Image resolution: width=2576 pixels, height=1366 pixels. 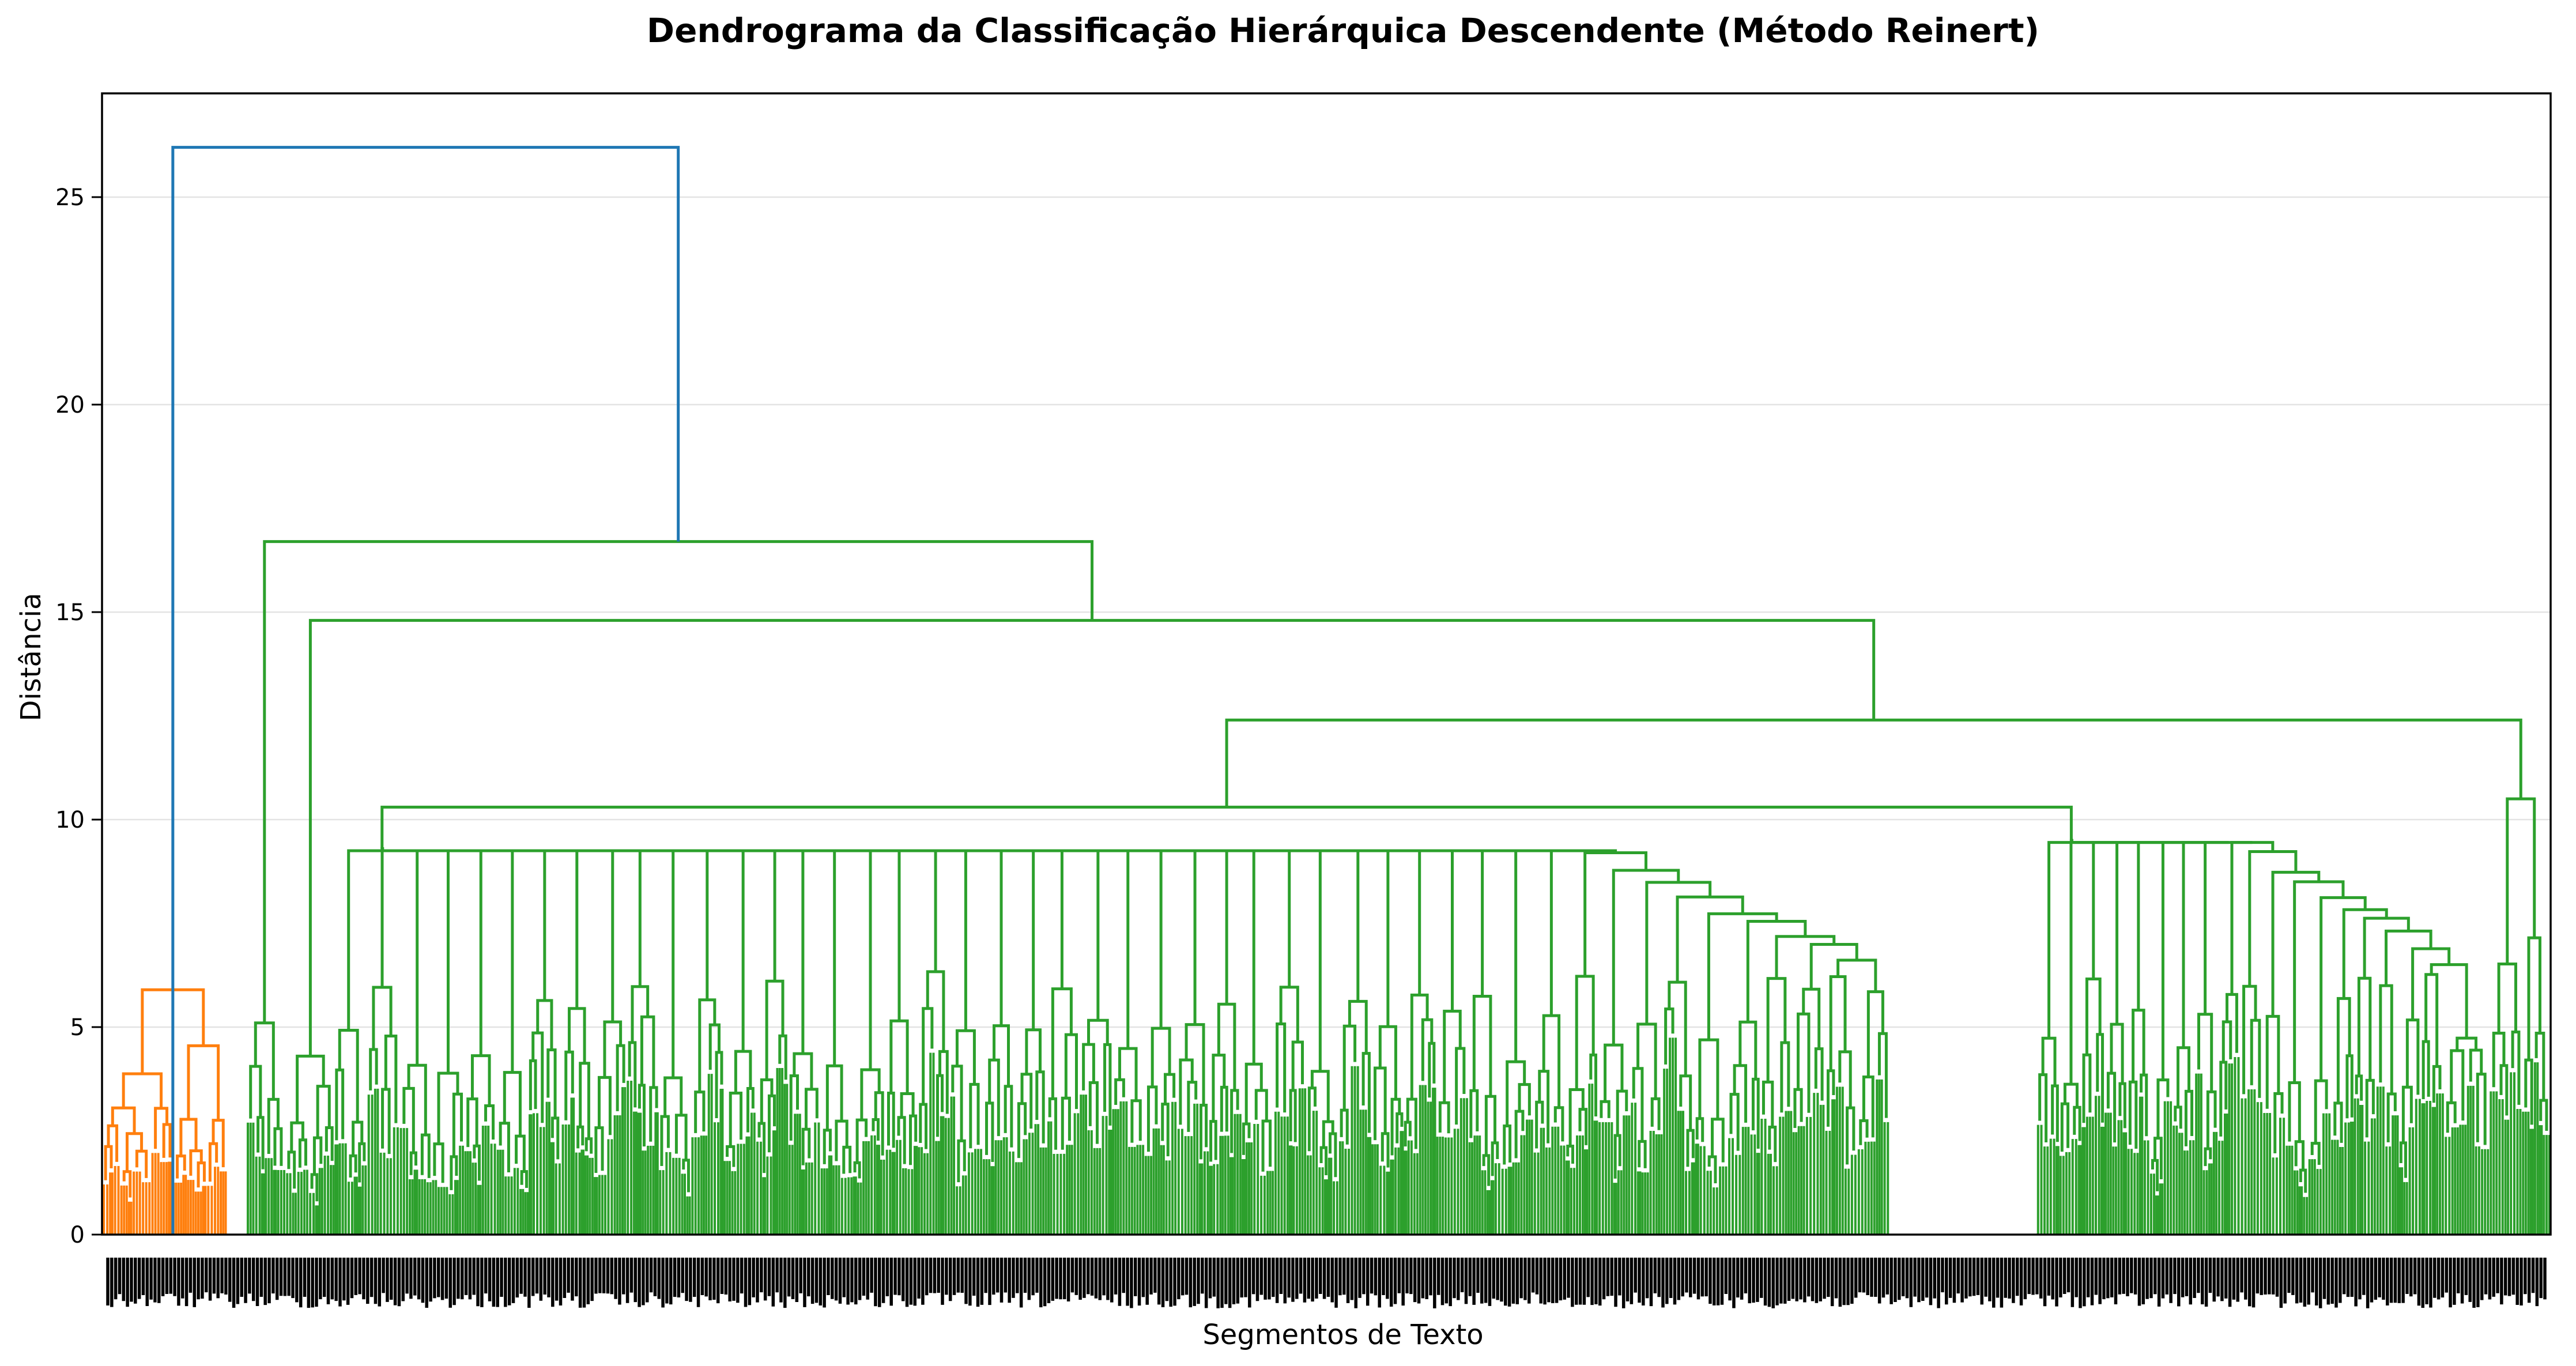 What do you see at coordinates (70, 197) in the screenshot?
I see `y-tick-label-25: 25` at bounding box center [70, 197].